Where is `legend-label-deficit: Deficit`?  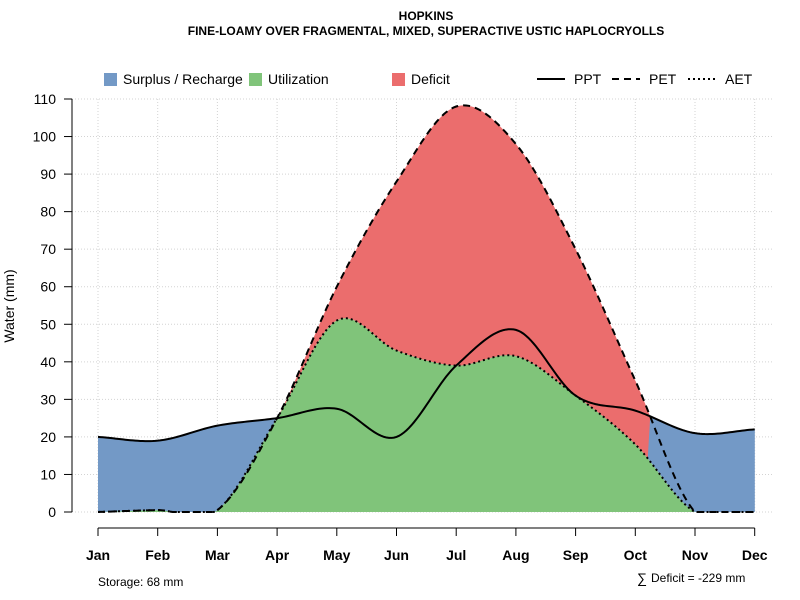 legend-label-deficit: Deficit is located at coordinates (430, 79).